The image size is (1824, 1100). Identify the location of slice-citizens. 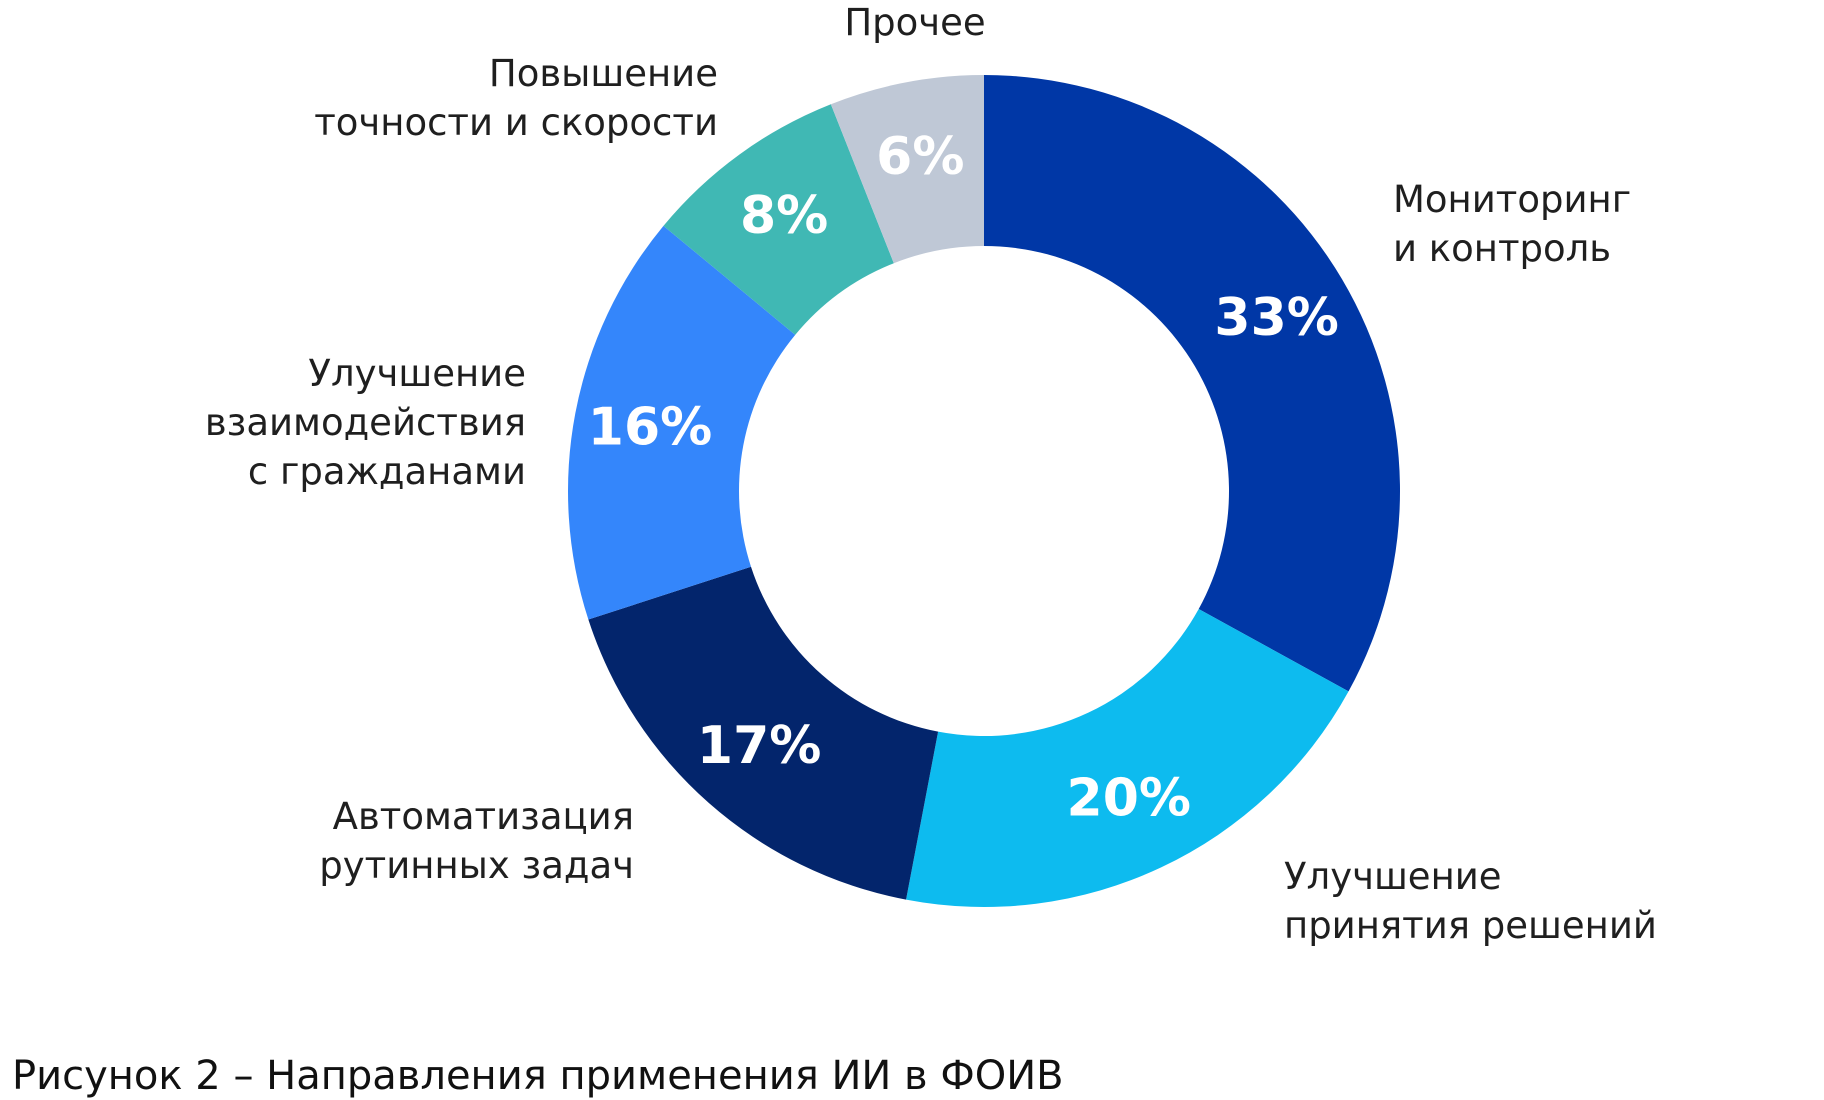
(682, 422).